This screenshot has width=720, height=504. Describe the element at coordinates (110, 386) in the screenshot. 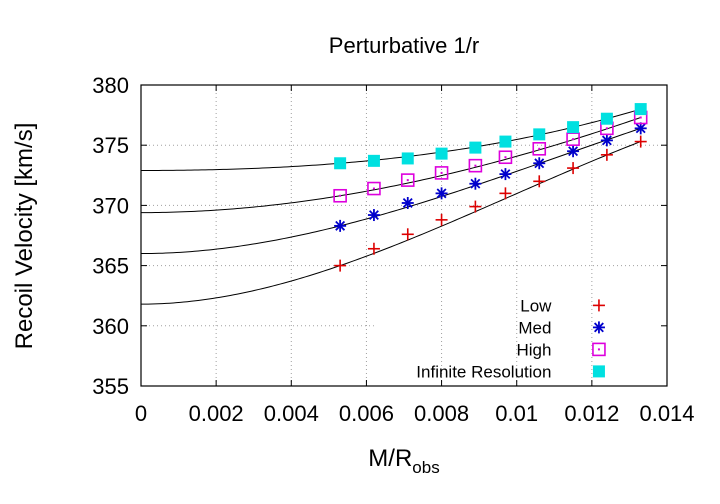

I see `y-tick-label: 355` at that location.